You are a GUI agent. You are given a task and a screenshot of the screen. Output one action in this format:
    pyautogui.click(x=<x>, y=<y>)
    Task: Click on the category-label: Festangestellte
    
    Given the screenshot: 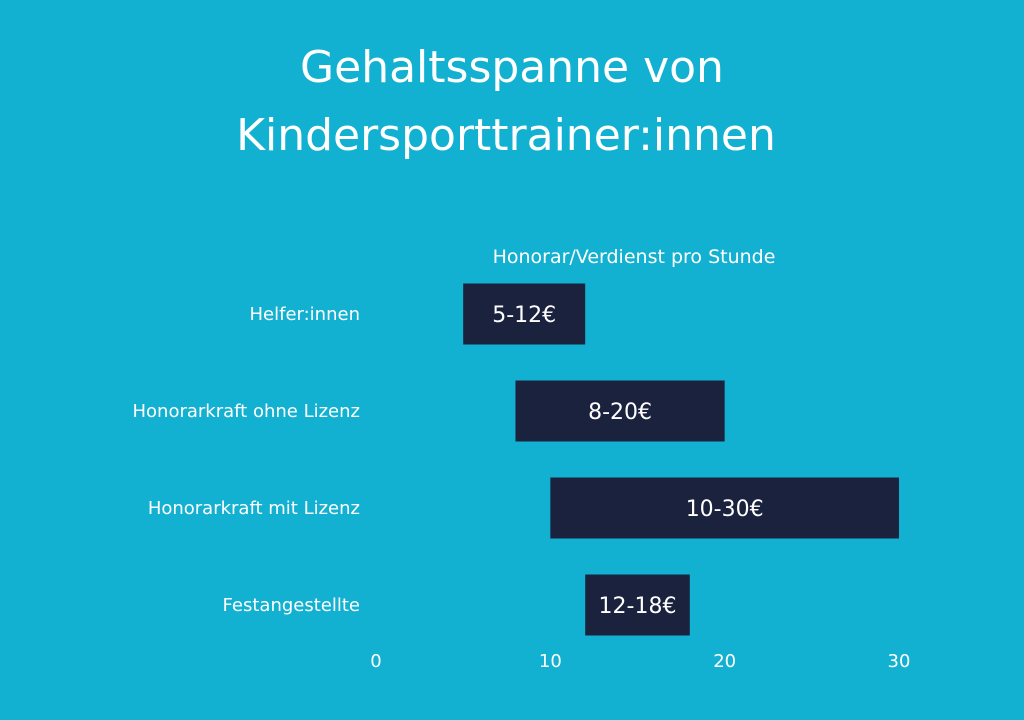 What is the action you would take?
    pyautogui.click(x=291, y=605)
    